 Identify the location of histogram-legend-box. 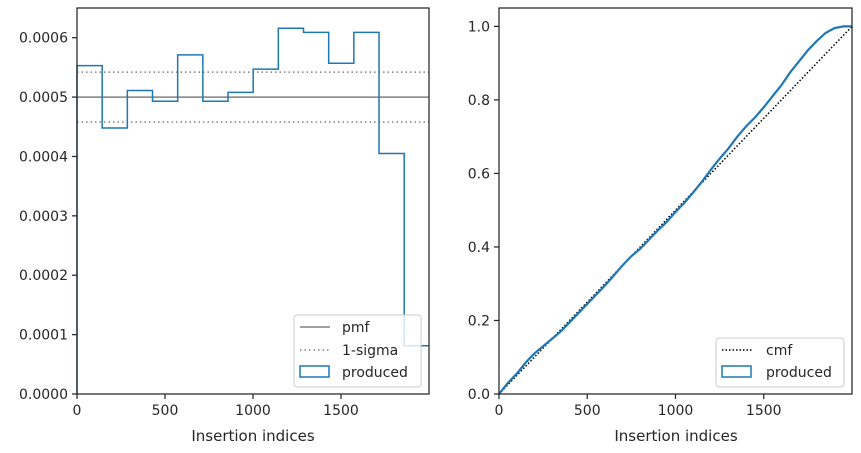
(357, 351).